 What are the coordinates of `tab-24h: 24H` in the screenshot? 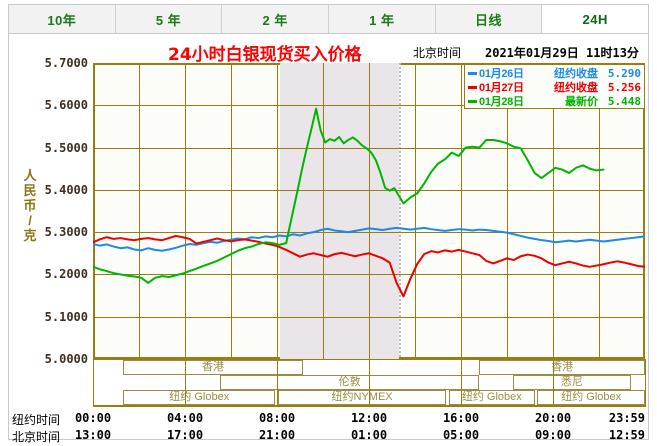 It's located at (595, 19).